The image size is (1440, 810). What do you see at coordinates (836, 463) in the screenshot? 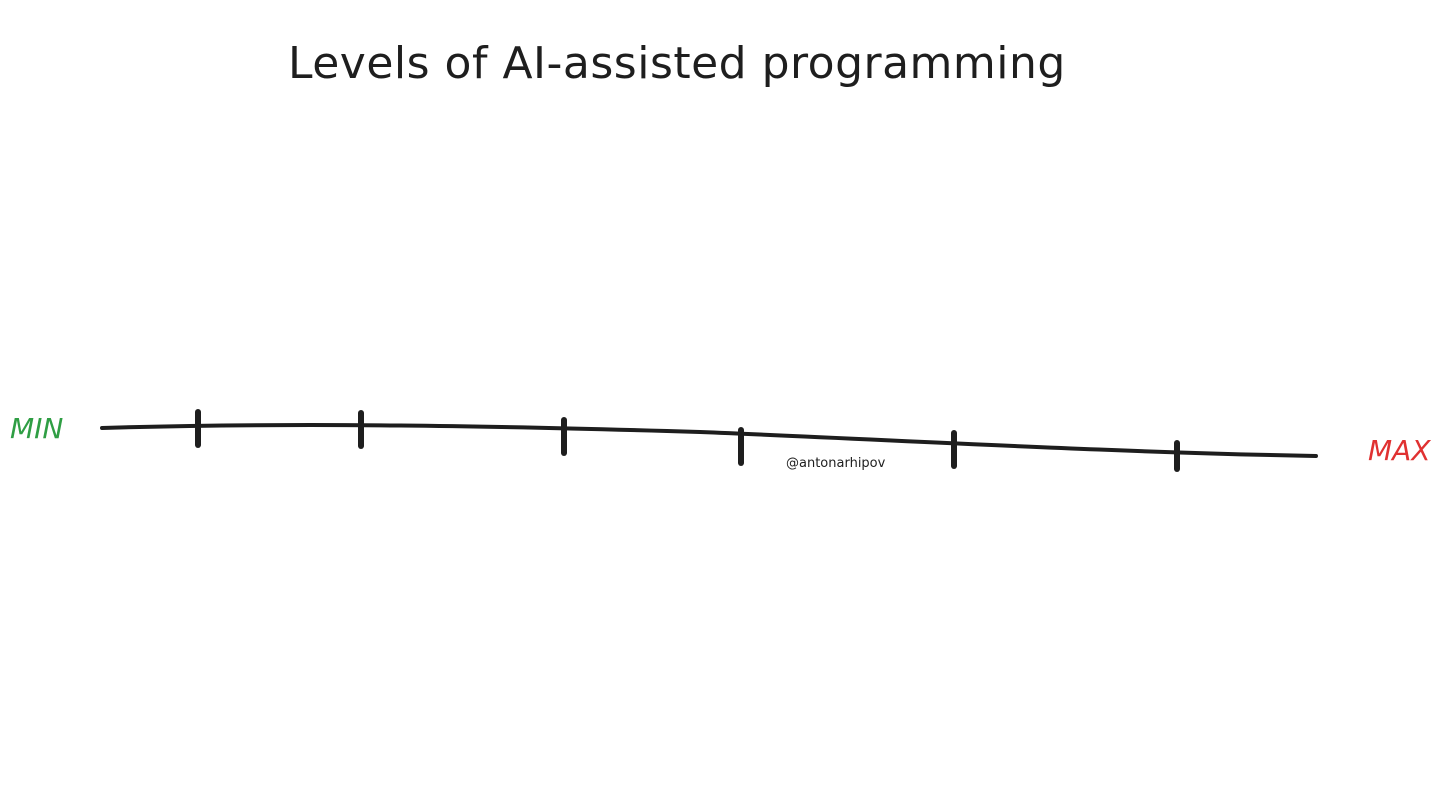
I see `author-handle: @antonarhipov` at bounding box center [836, 463].